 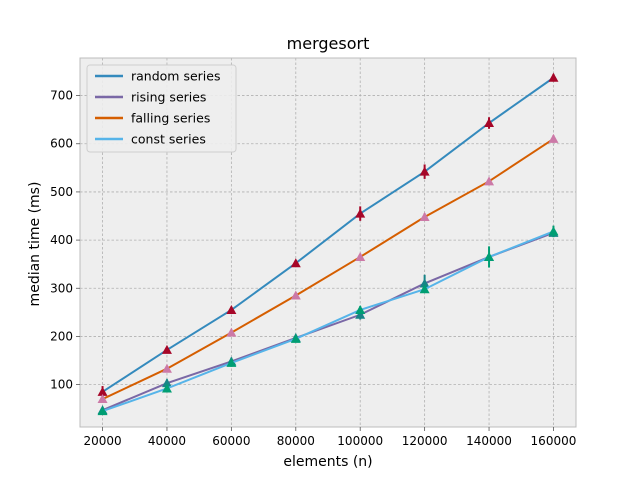 What do you see at coordinates (328, 43) in the screenshot?
I see `chart-title: mergesort` at bounding box center [328, 43].